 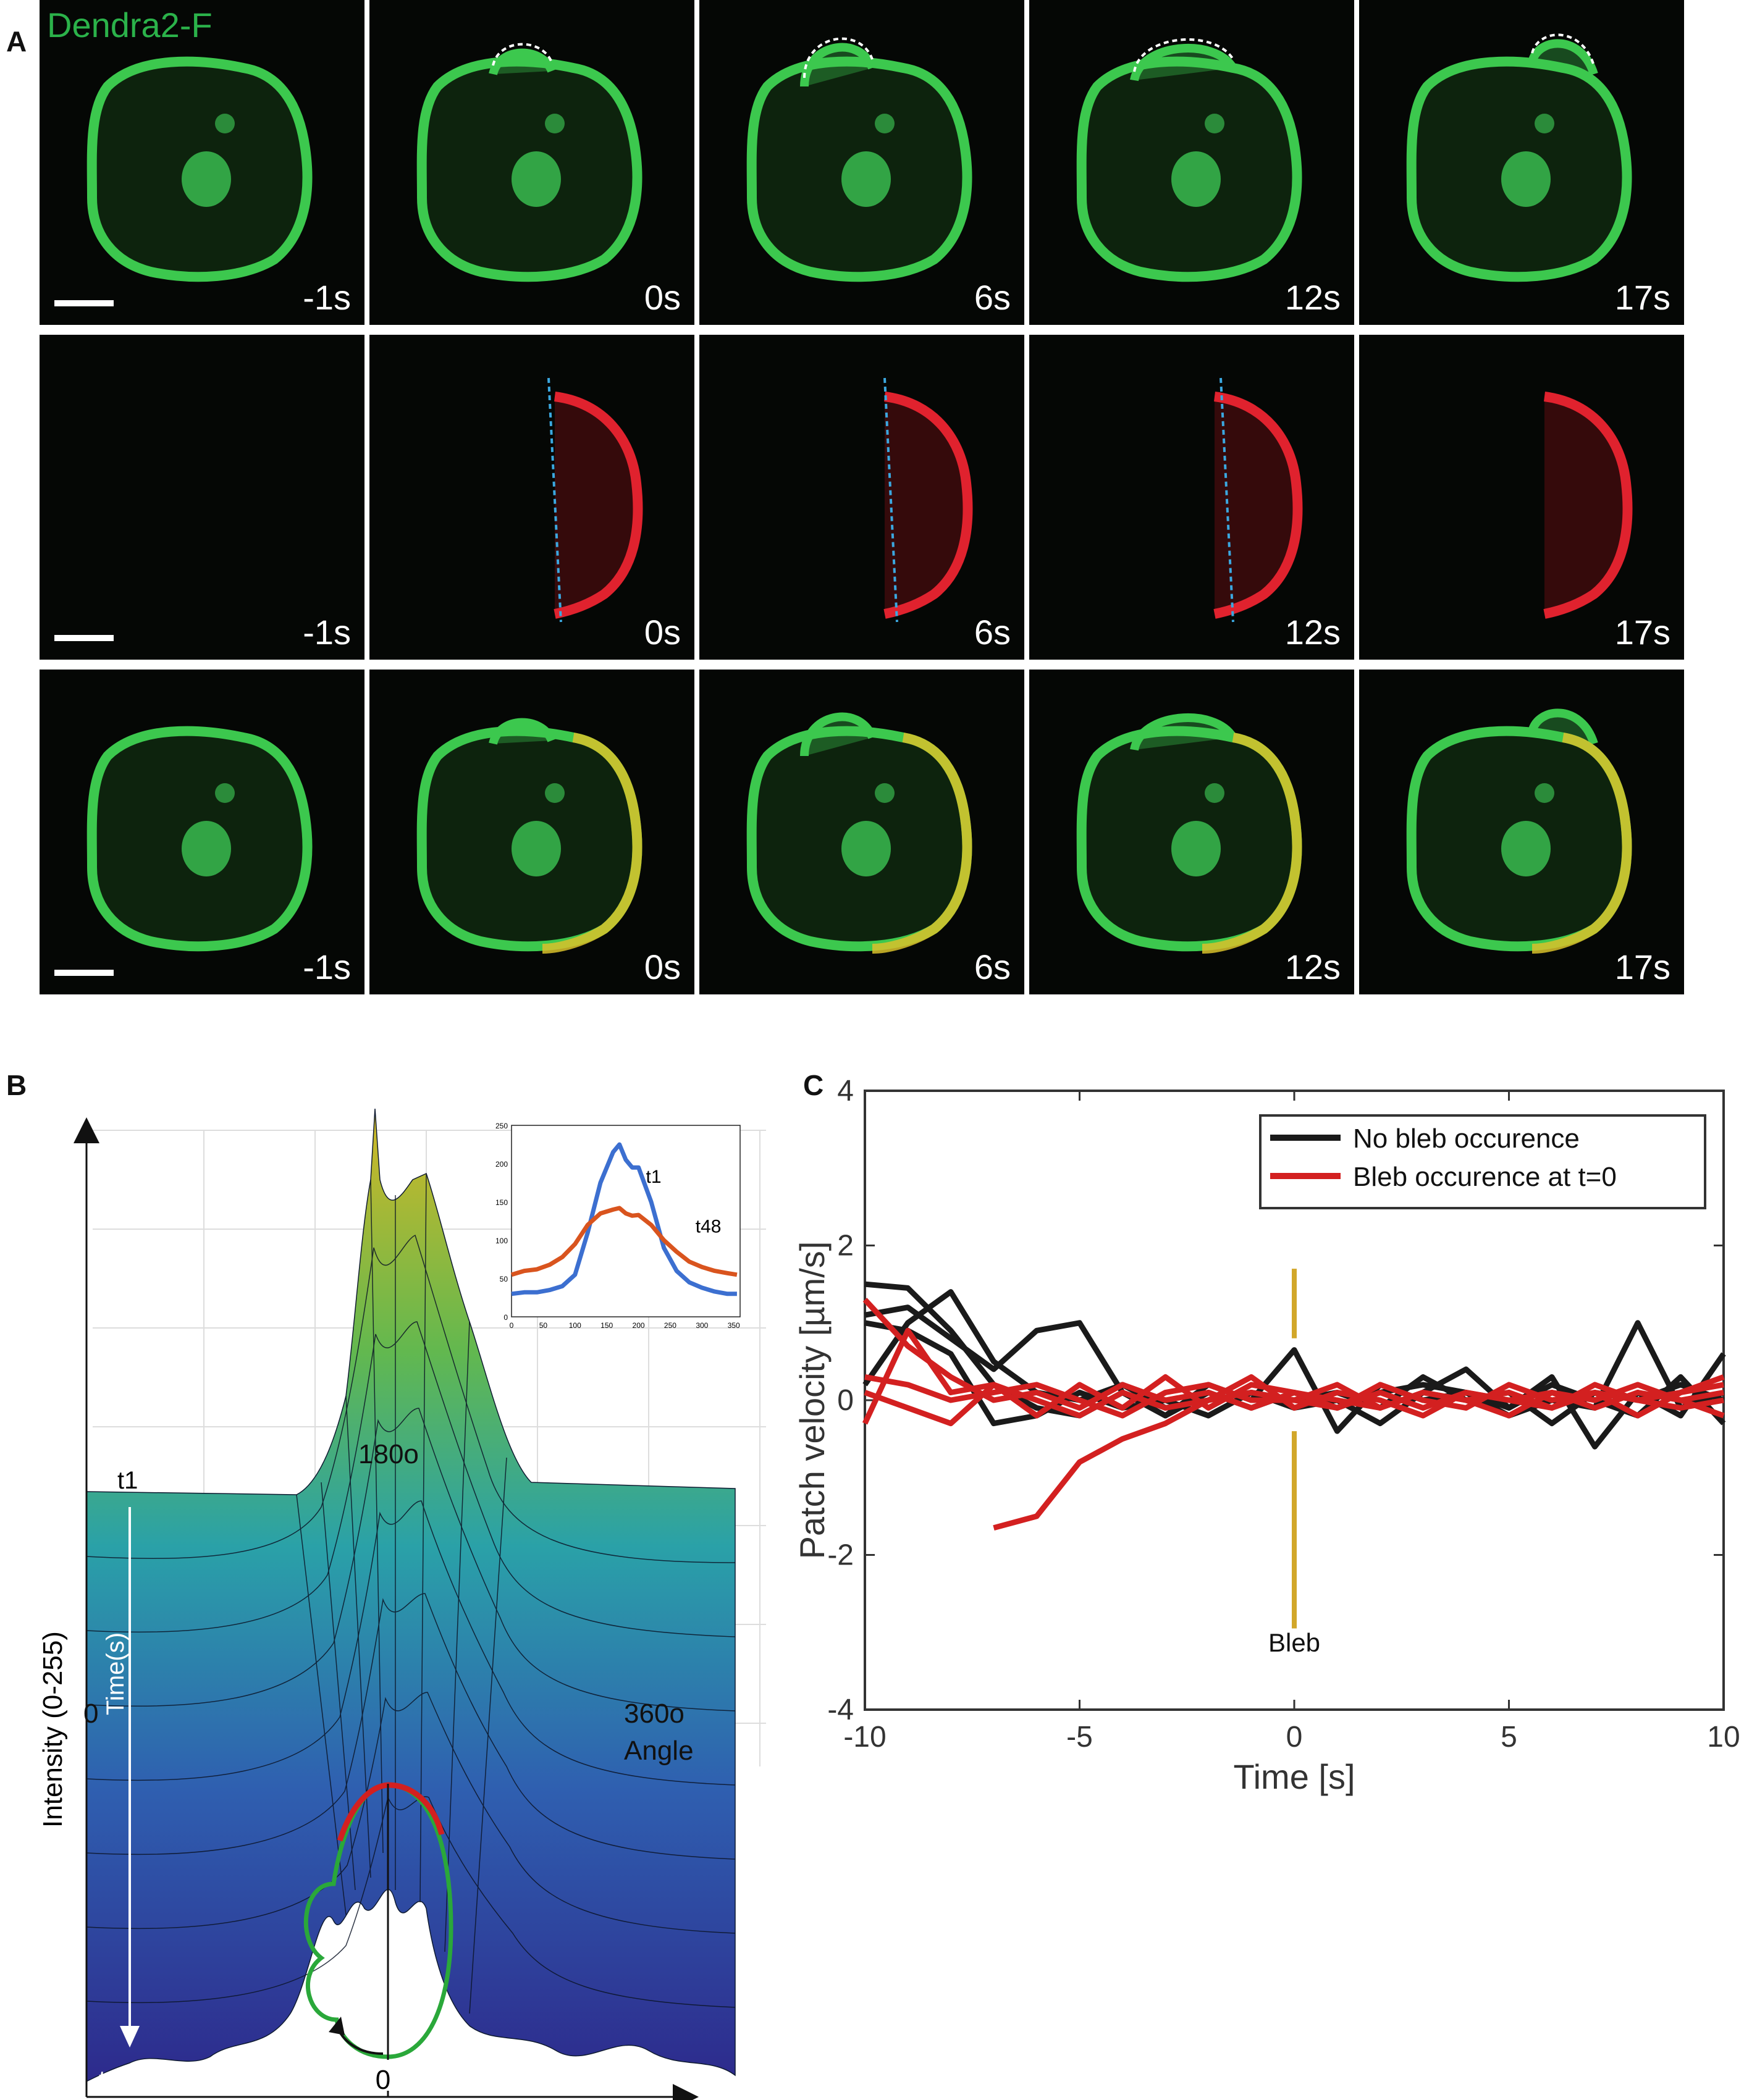 What do you see at coordinates (639, 1326) in the screenshot?
I see `inset-x-tick: 200` at bounding box center [639, 1326].